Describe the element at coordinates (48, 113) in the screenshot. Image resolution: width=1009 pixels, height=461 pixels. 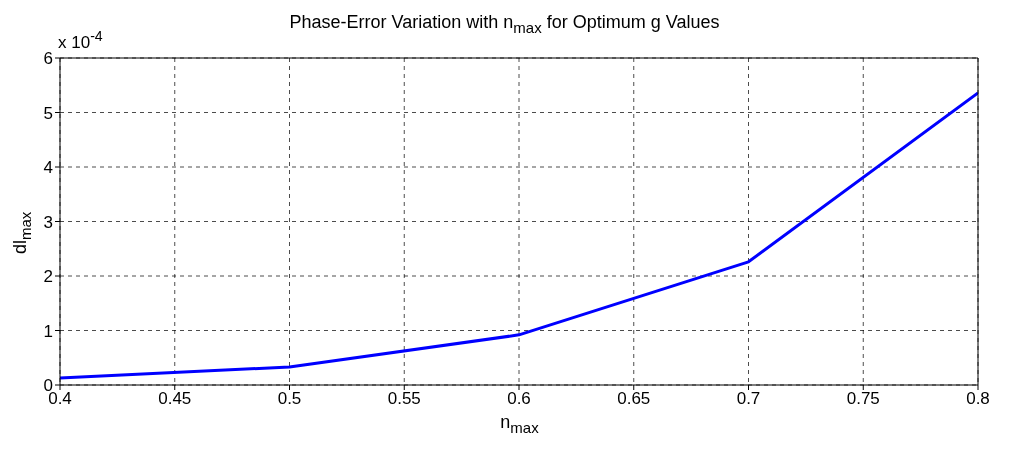
I see `y-tick-label: 5` at that location.